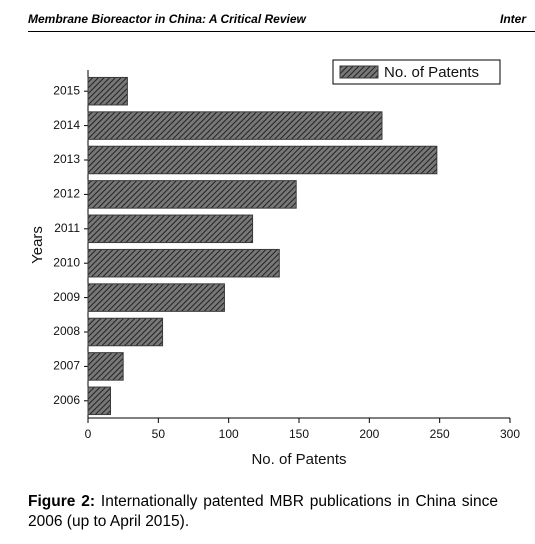  What do you see at coordinates (159, 434) in the screenshot?
I see `x-tick-label: 50` at bounding box center [159, 434].